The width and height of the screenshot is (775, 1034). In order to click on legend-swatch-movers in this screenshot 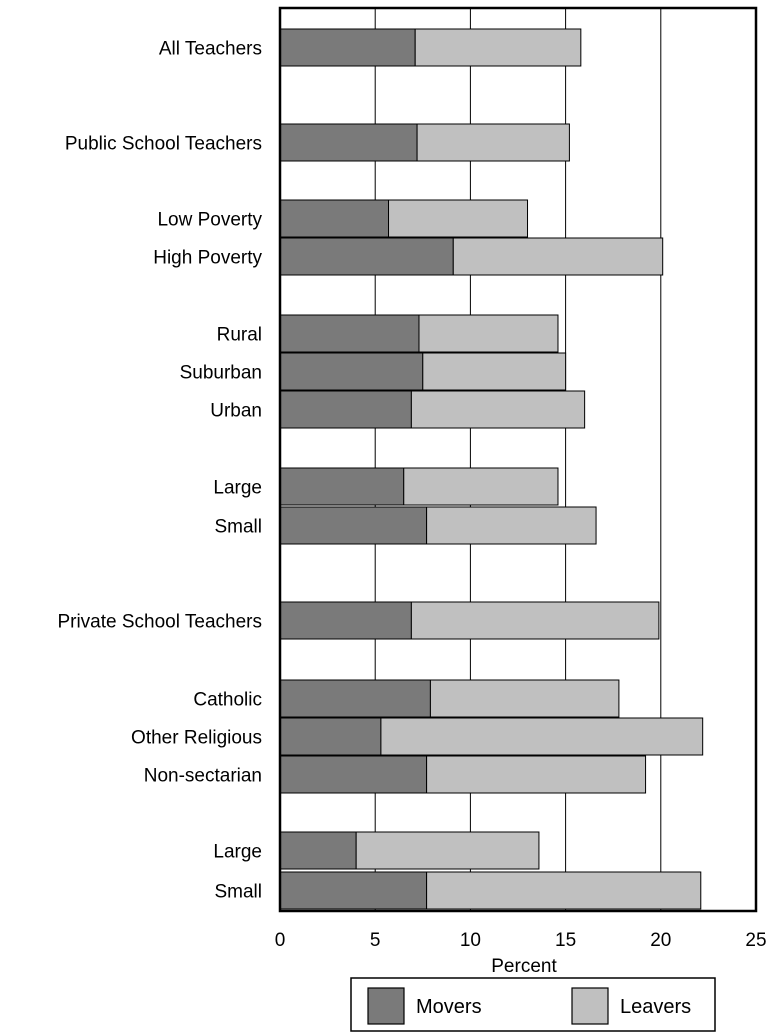, I will do `click(386, 1006)`.